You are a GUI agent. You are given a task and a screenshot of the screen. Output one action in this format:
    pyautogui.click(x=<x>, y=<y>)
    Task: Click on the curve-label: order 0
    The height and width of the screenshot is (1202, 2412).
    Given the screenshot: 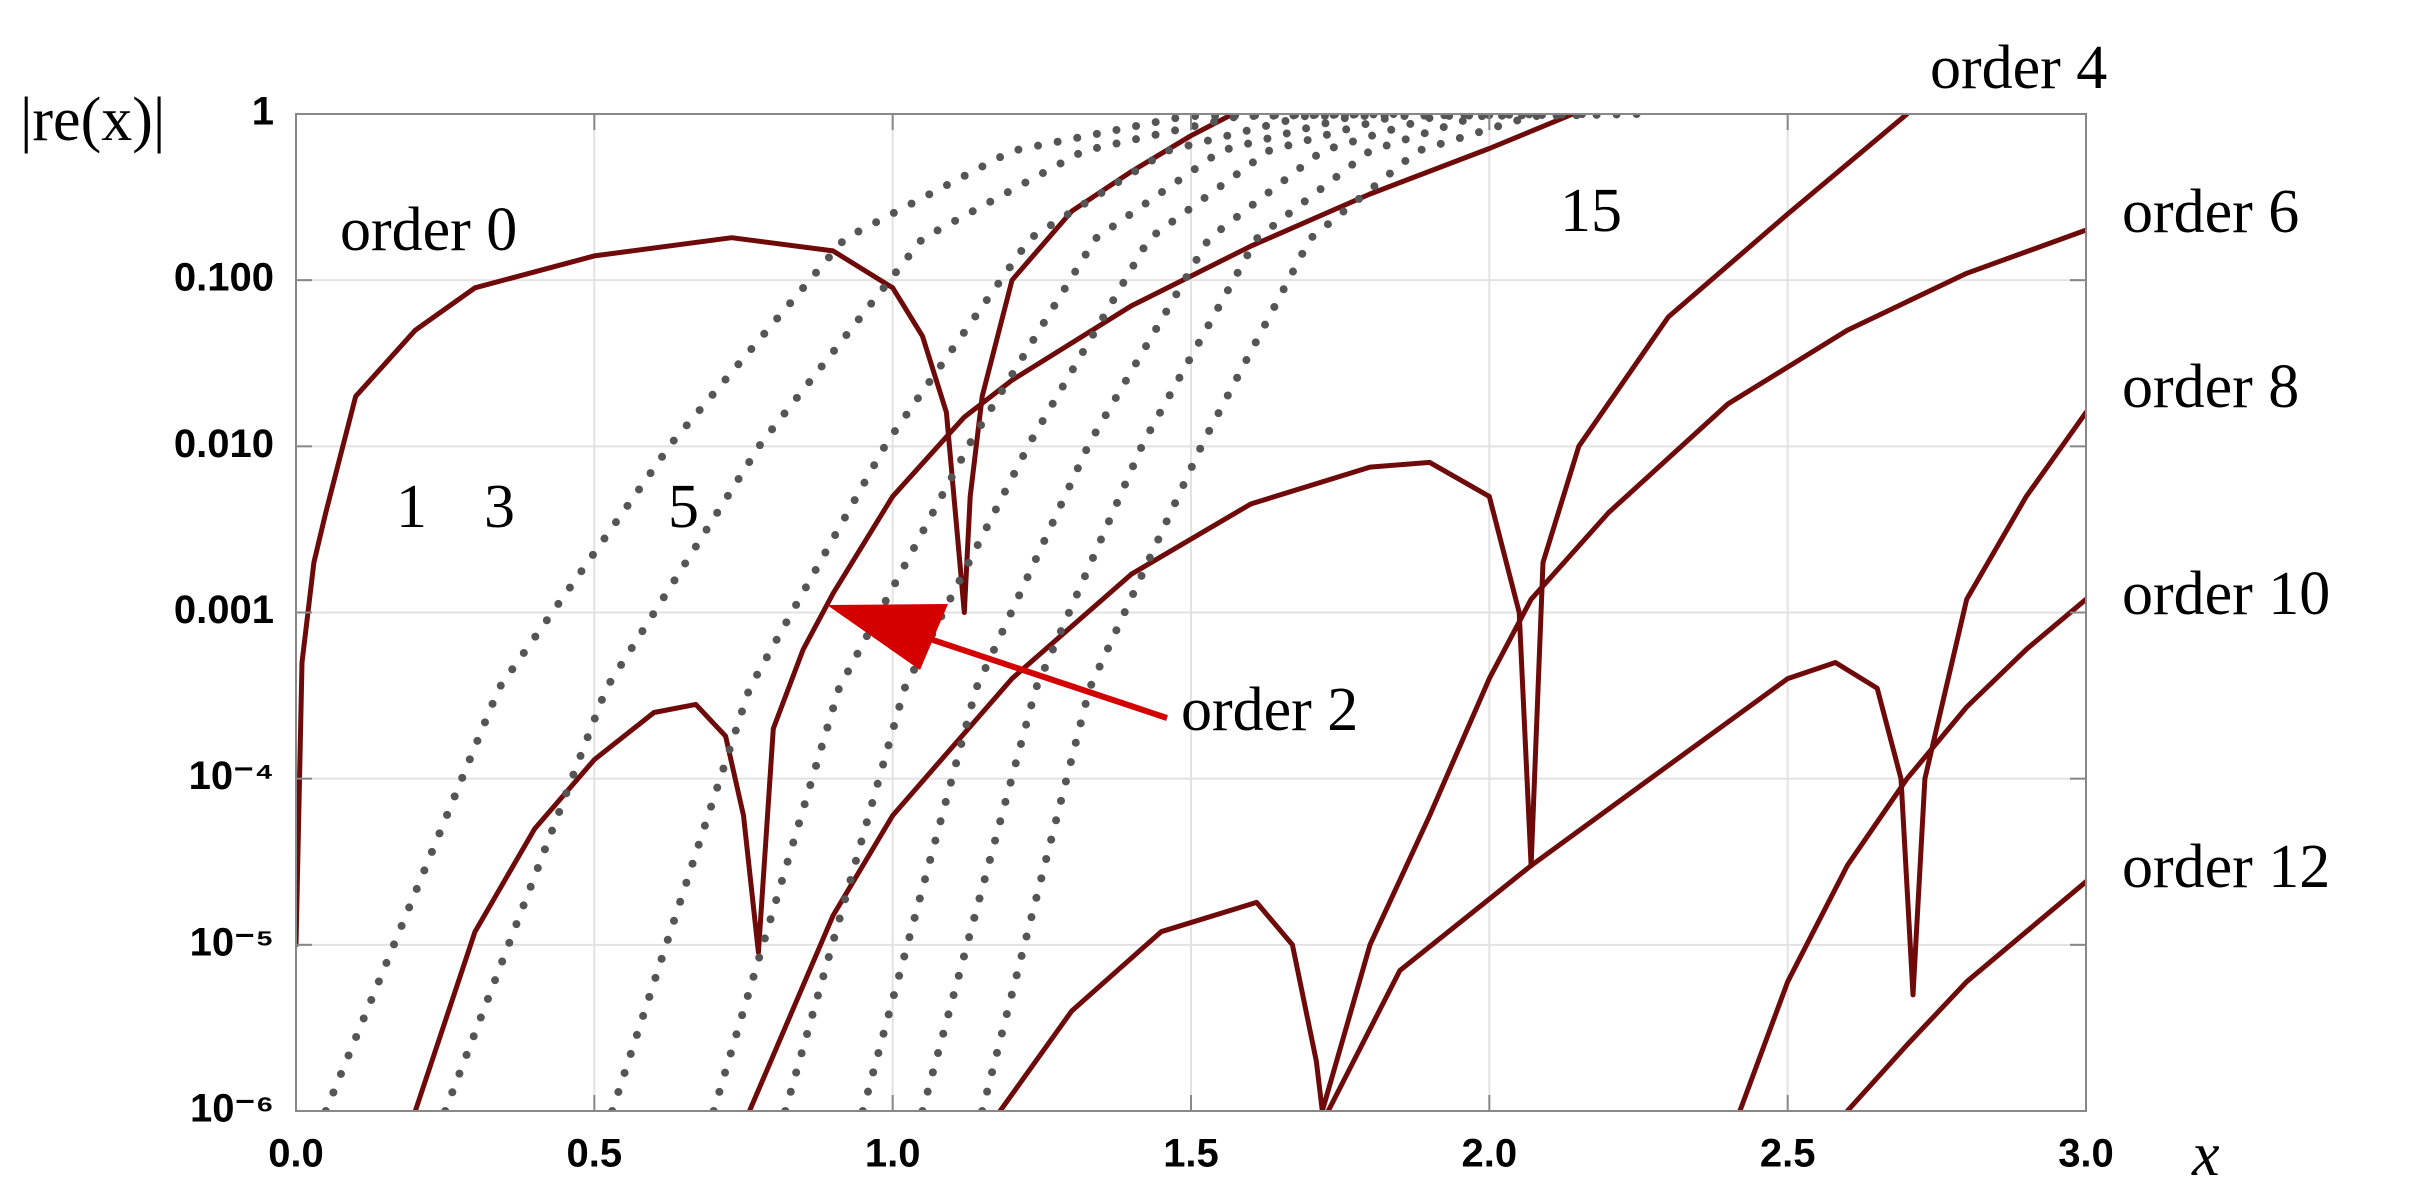 What is the action you would take?
    pyautogui.click(x=428, y=230)
    